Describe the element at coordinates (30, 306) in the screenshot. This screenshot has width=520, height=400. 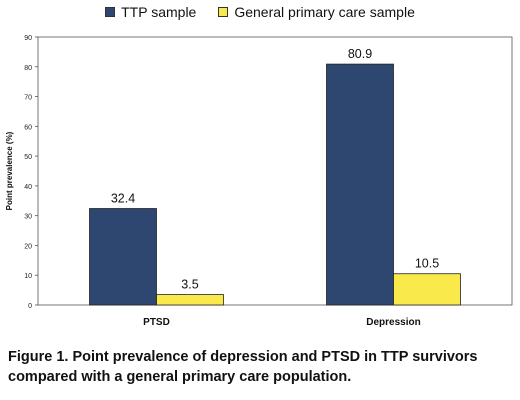
I see `y-tick-label: 0` at that location.